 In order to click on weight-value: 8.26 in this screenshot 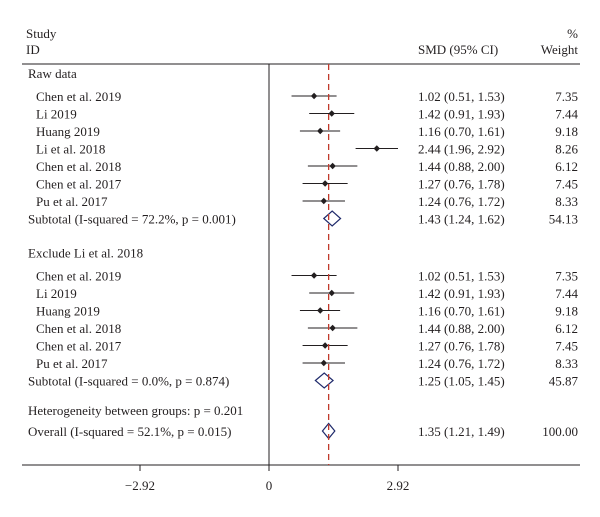, I will do `click(566, 149)`.